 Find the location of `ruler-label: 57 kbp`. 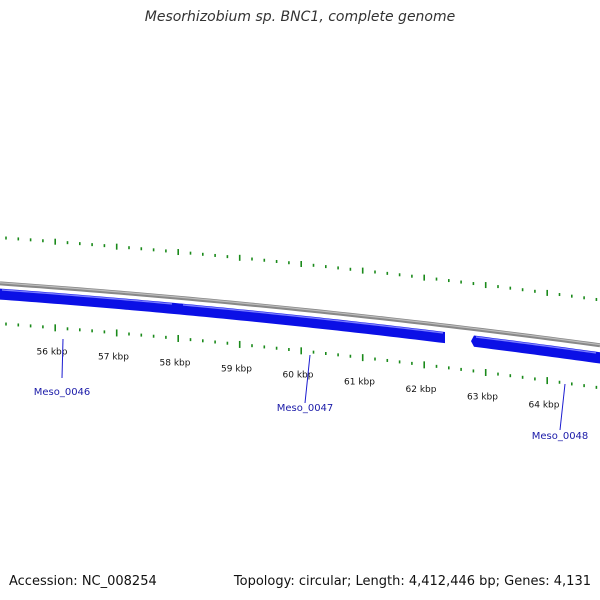

ruler-label: 57 kbp is located at coordinates (113, 358).